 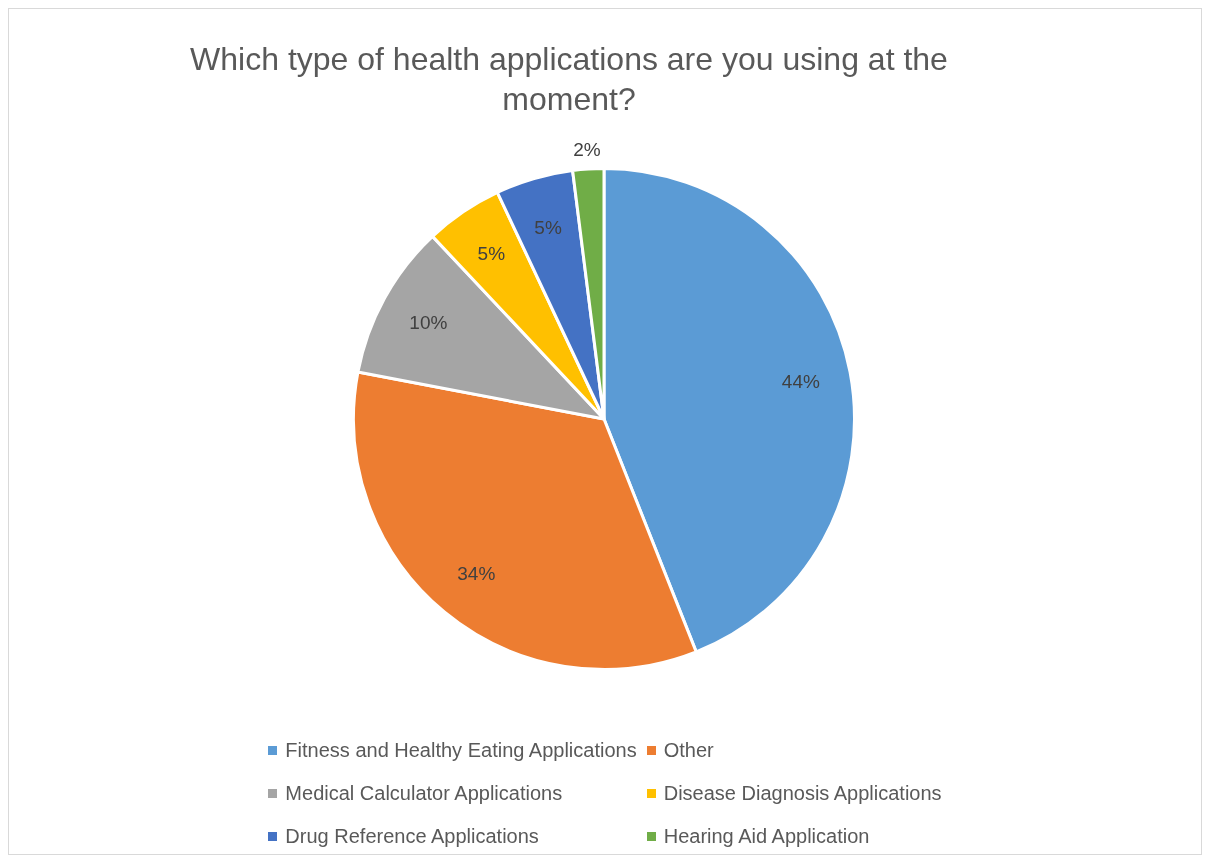 What do you see at coordinates (766, 836) in the screenshot?
I see `legend-label: Hearing Aid Application` at bounding box center [766, 836].